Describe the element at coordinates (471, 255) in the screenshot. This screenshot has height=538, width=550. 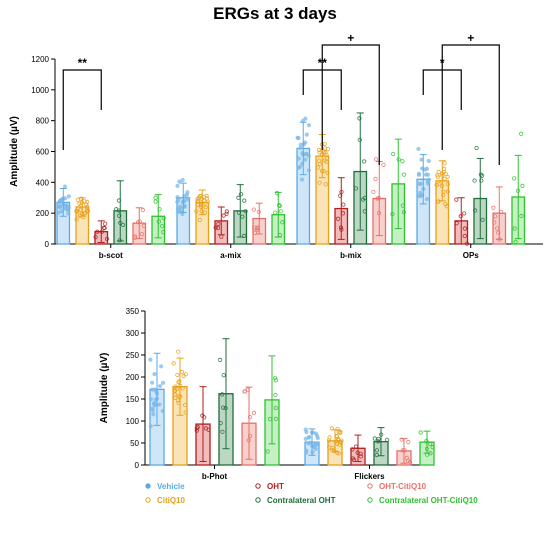
I see `x-tick-label-ops: OPs` at that location.